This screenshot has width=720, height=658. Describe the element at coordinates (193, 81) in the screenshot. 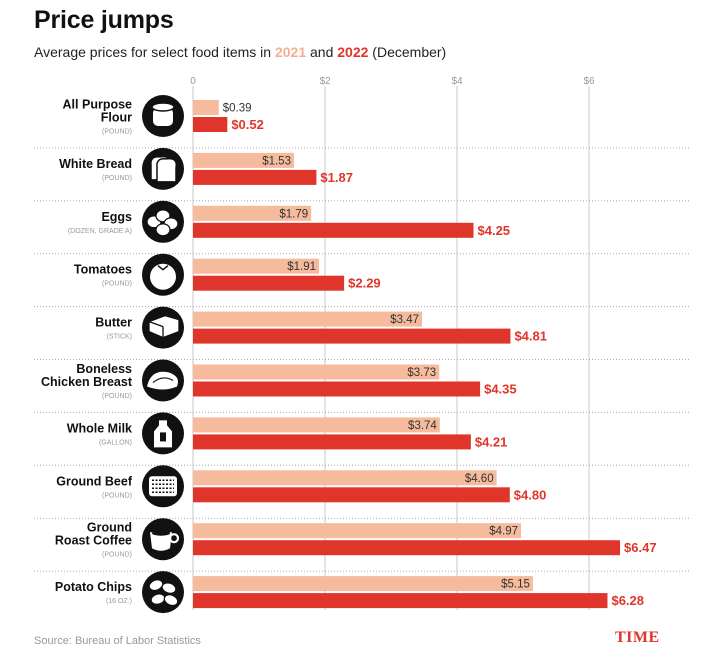

I see `x-tick-label: 0` at that location.